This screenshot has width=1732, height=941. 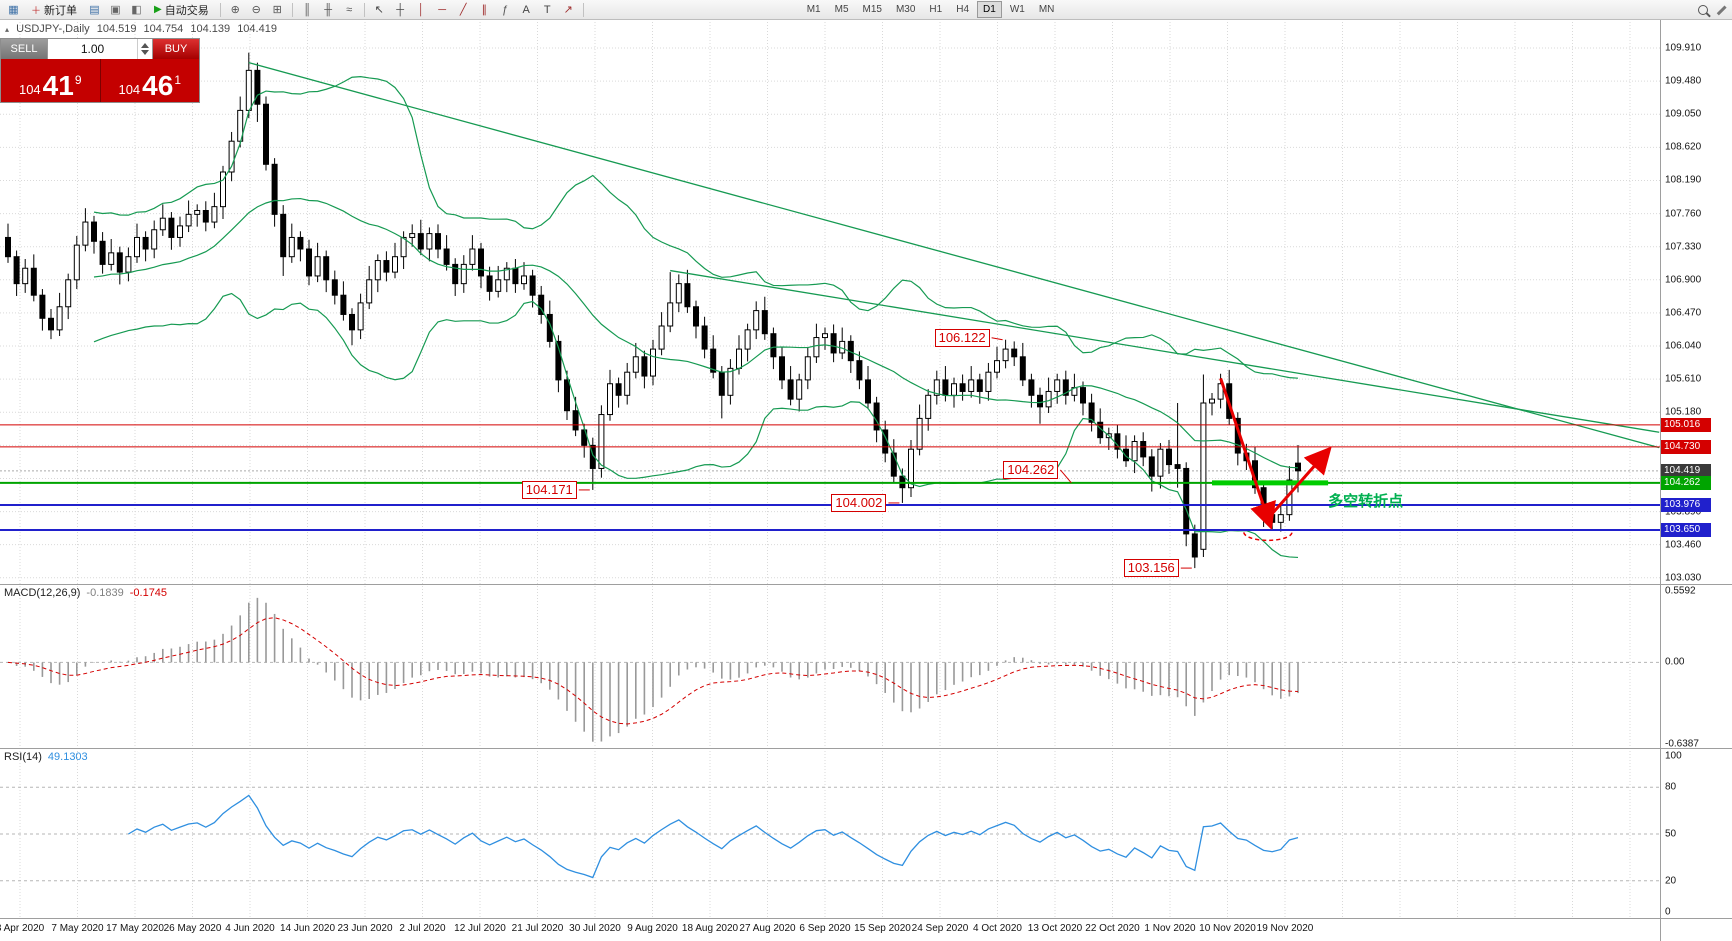 I want to click on line-chart-mode-icon: ≈, so click(x=349, y=9).